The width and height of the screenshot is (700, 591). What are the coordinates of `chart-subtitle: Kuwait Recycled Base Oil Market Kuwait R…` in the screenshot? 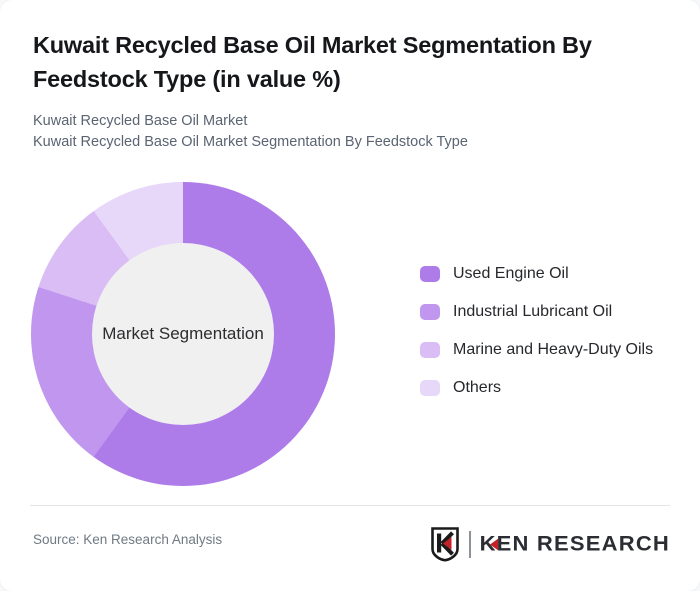 It's located at (250, 132).